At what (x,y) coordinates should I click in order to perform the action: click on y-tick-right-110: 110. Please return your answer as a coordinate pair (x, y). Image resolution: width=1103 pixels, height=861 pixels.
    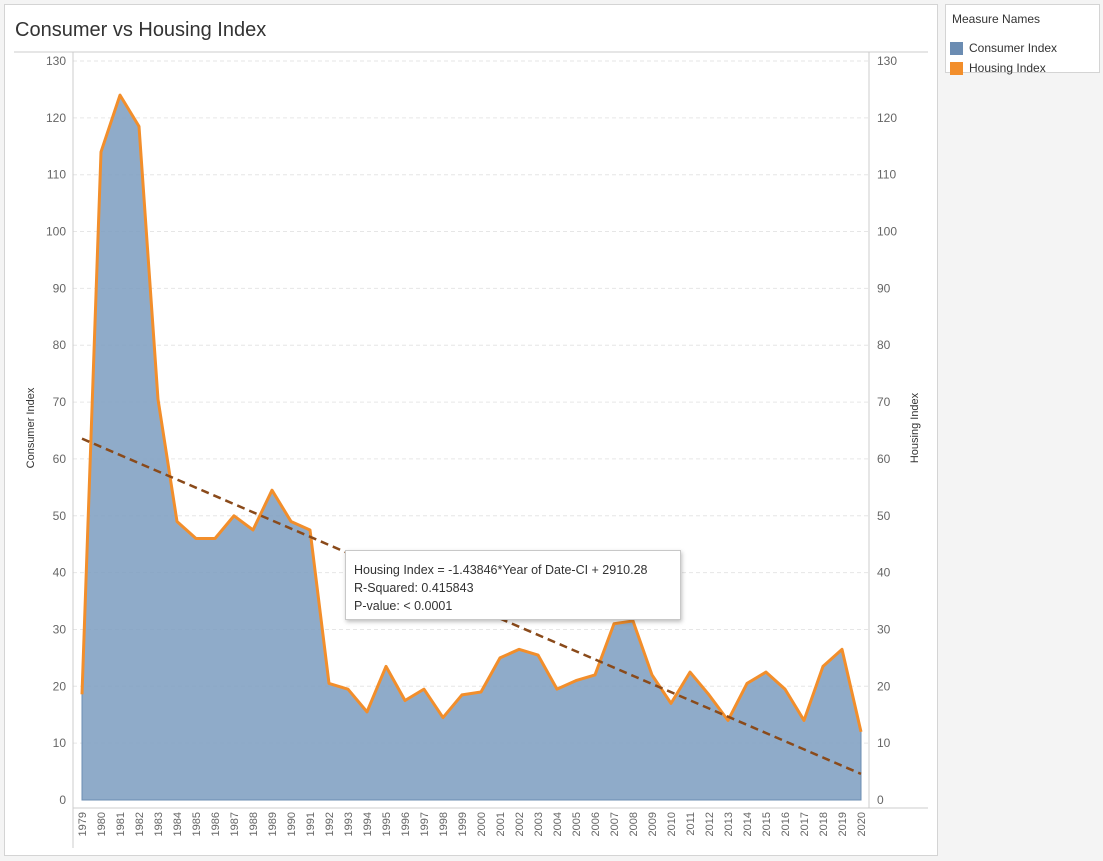
    Looking at the image, I should click on (886, 175).